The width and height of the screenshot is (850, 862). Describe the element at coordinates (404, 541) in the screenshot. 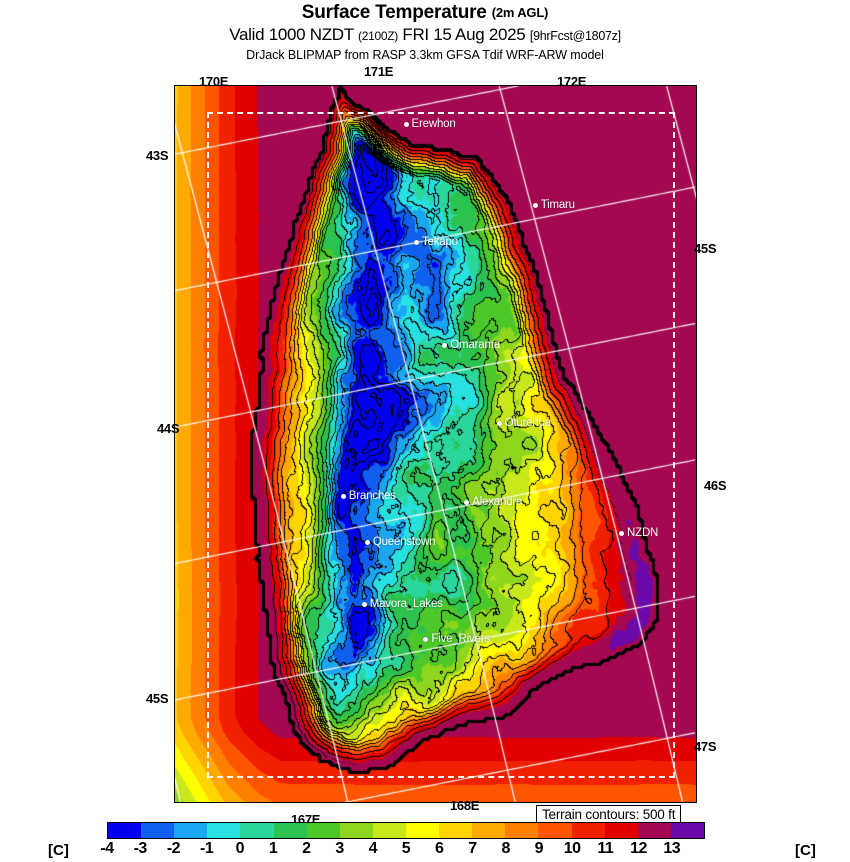

I see `city-label: Queenstown` at that location.